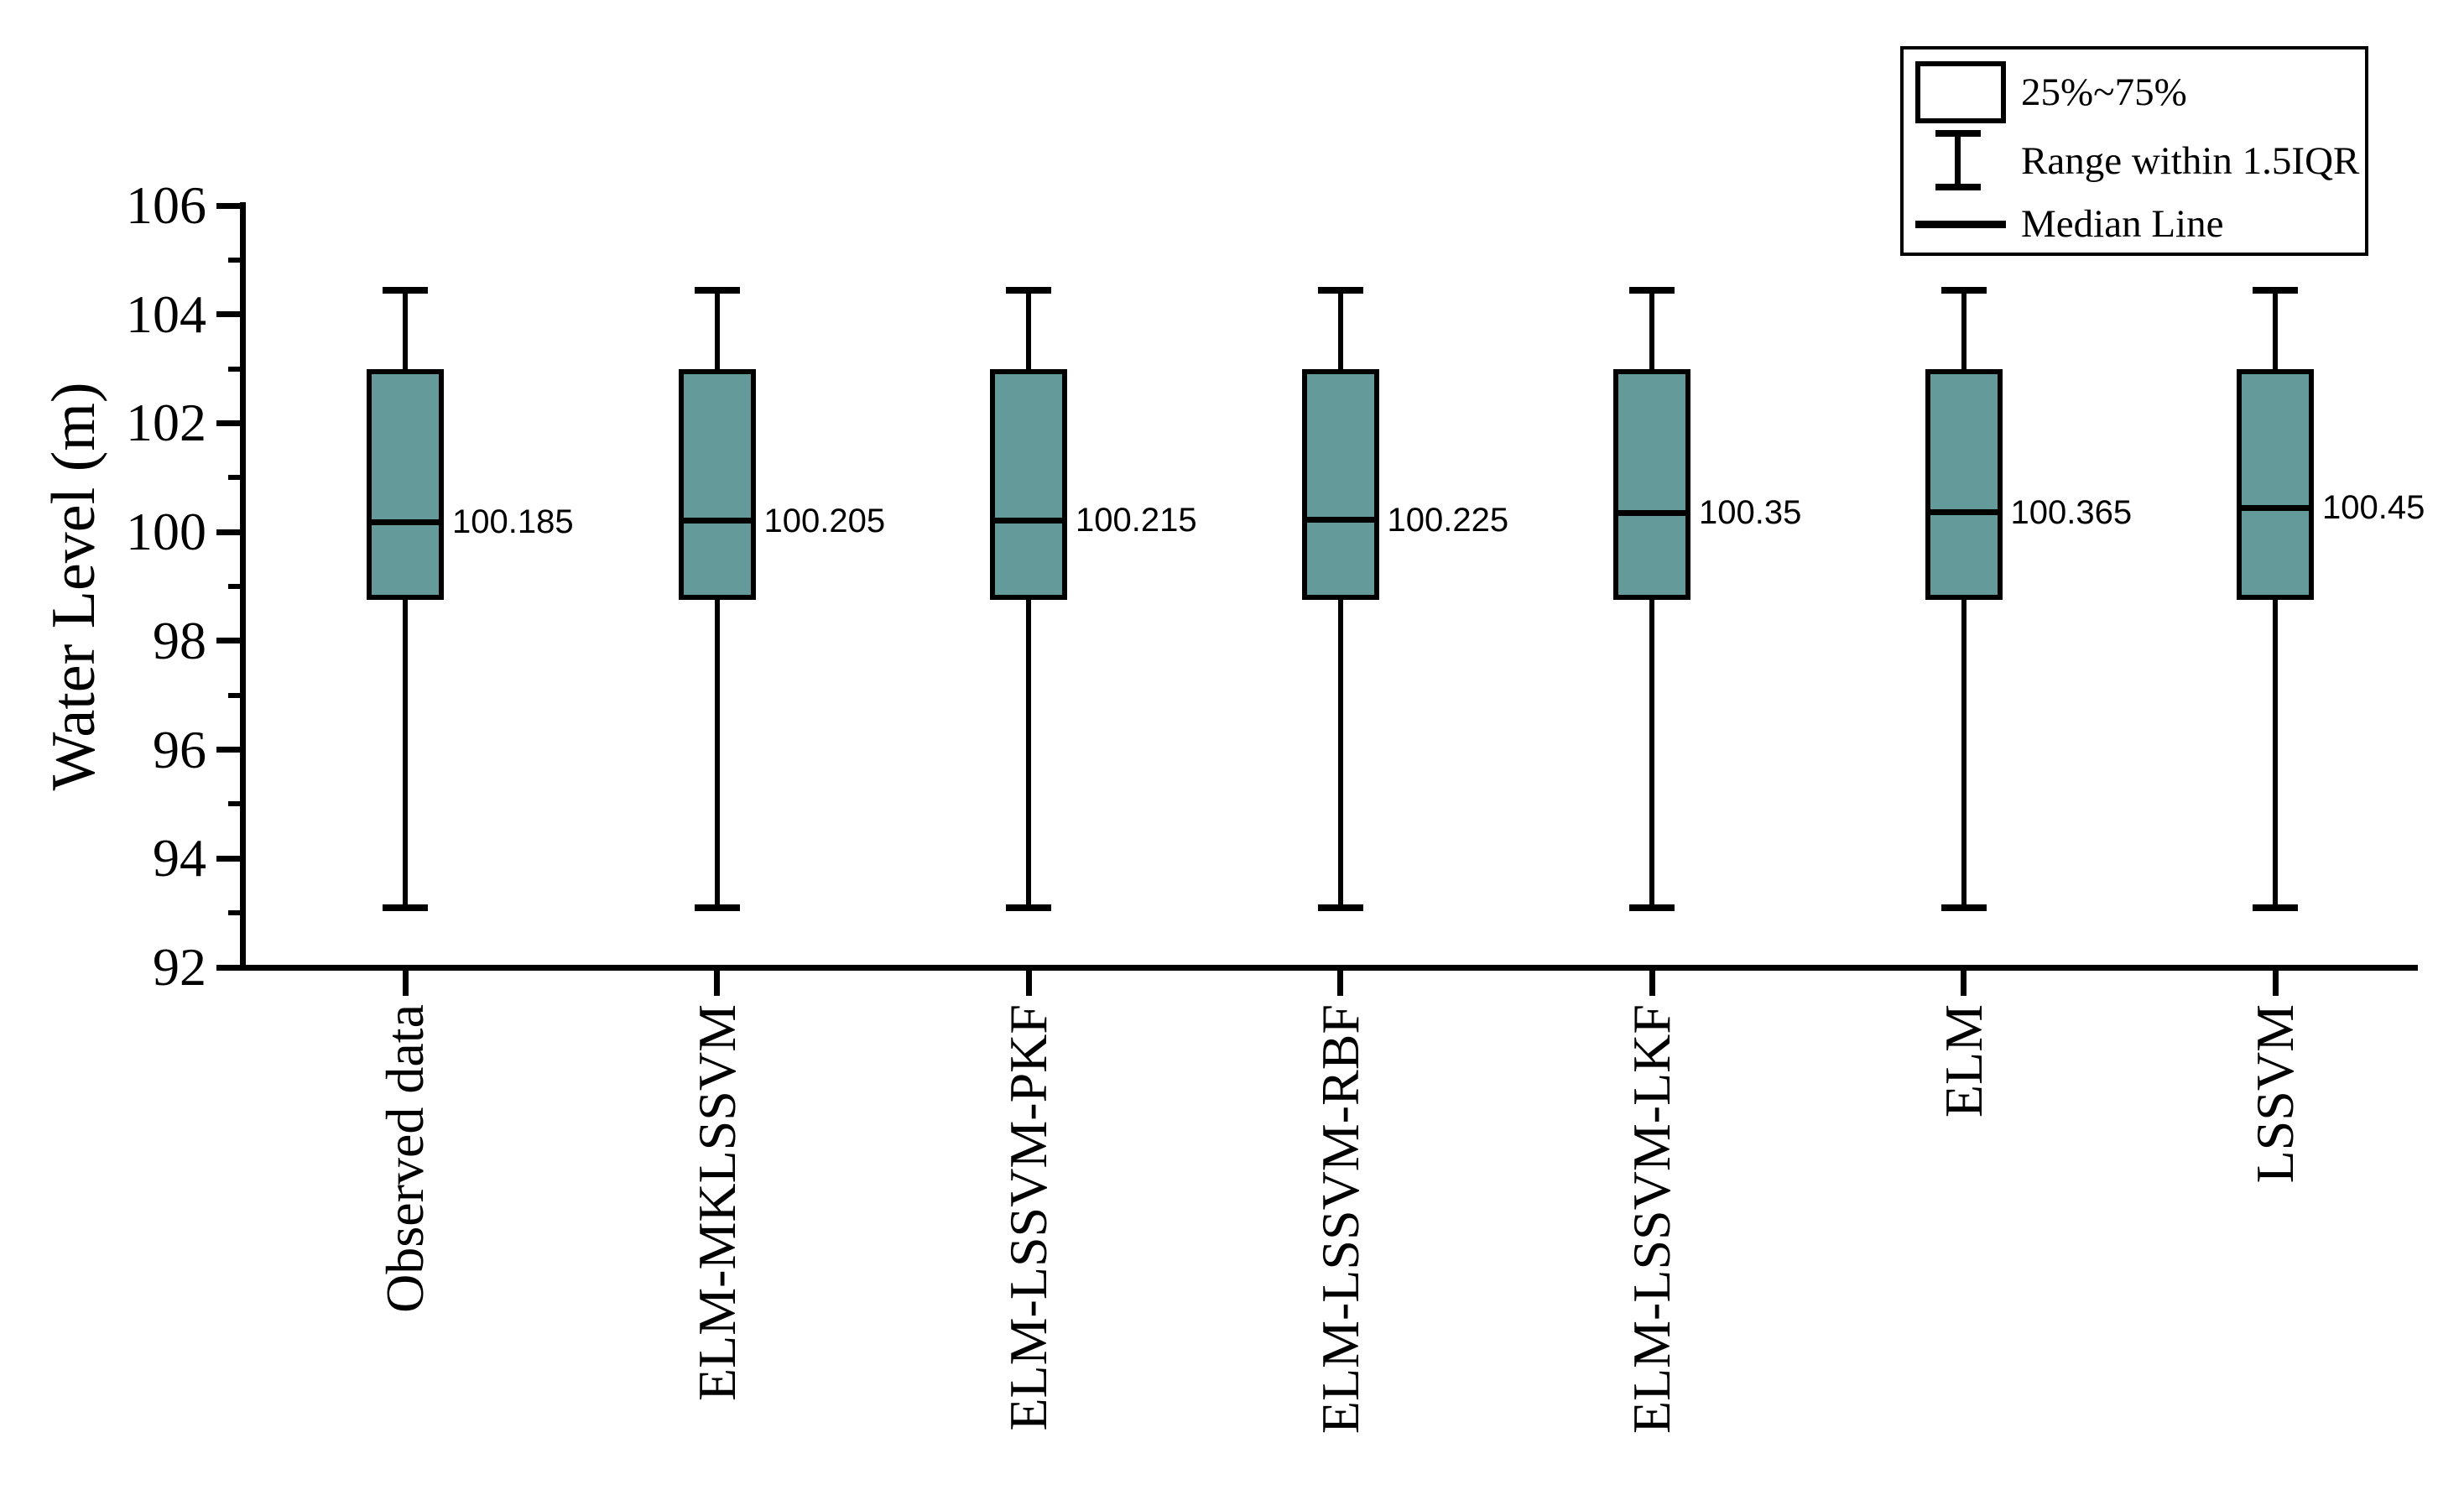 The image size is (2464, 1490). What do you see at coordinates (166, 423) in the screenshot?
I see `y-tick-label: 102` at bounding box center [166, 423].